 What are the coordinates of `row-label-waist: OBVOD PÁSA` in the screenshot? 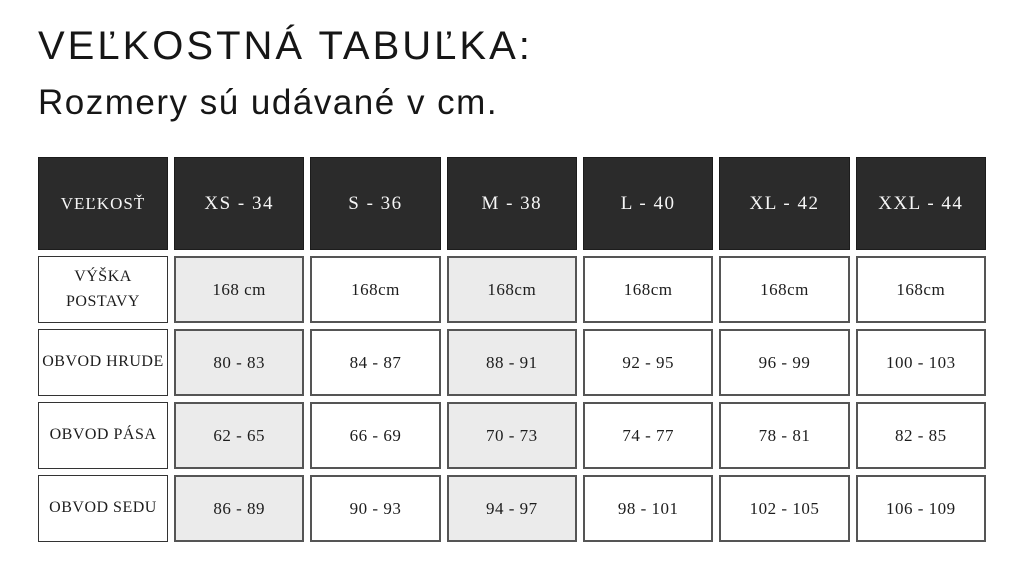 It's located at (103, 435).